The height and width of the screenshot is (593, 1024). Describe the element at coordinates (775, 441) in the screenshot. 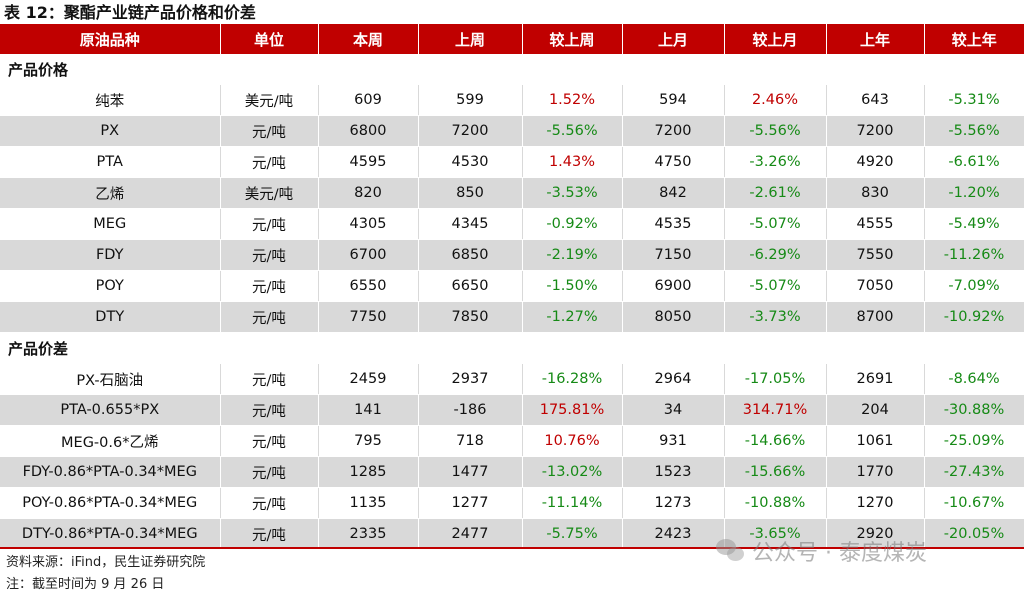

I see `cell-vs-last-month: -14.66%` at that location.